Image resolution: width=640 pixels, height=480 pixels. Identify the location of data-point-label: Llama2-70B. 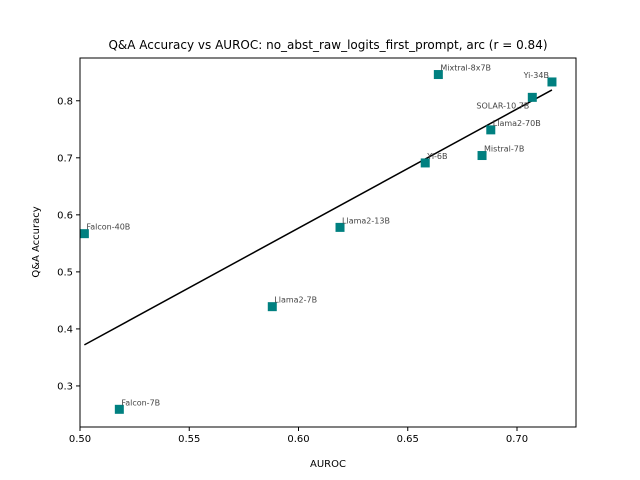
(517, 123).